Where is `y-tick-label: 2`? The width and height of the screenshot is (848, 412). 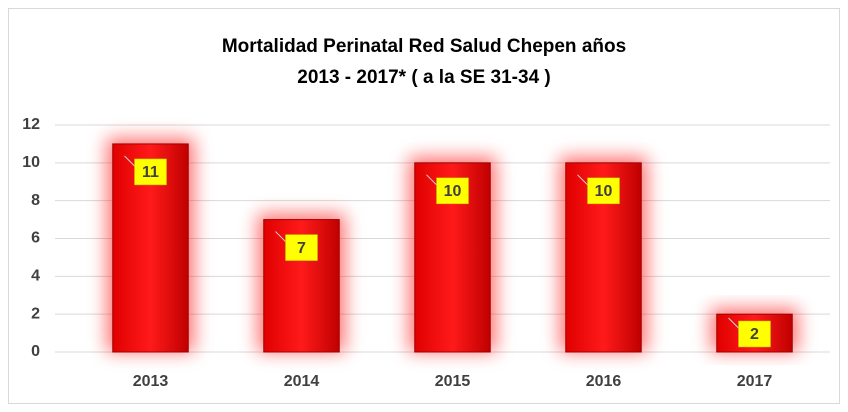
y-tick-label: 2 is located at coordinates (35, 313).